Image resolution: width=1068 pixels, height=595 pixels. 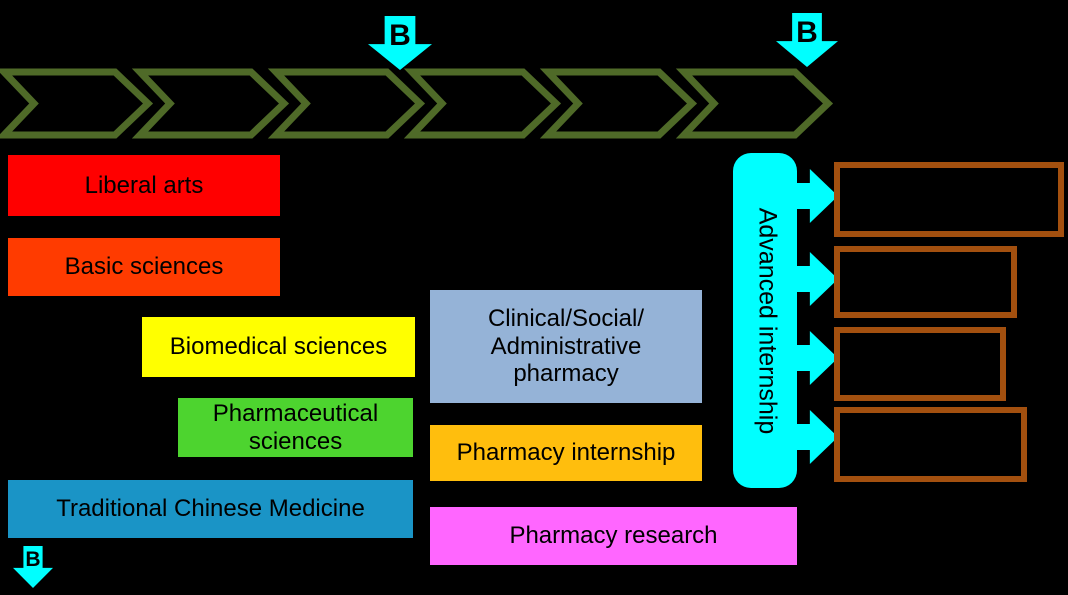 I want to click on b-marker-arrow-top-2: B, so click(x=807, y=40).